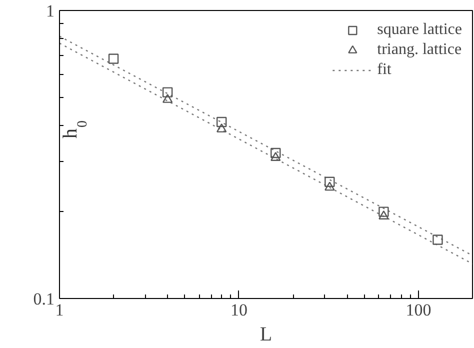  Describe the element at coordinates (239, 310) in the screenshot. I see `x-tick-label: 10` at that location.